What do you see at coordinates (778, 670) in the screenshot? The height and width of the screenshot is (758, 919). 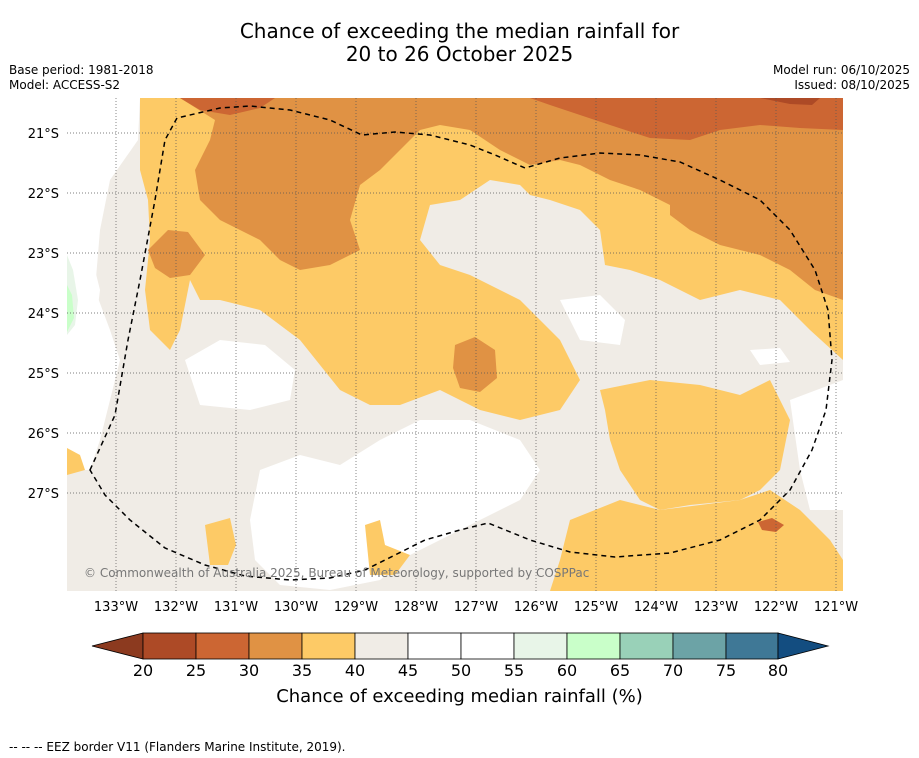 I see `colorbar-tick: 80` at bounding box center [778, 670].